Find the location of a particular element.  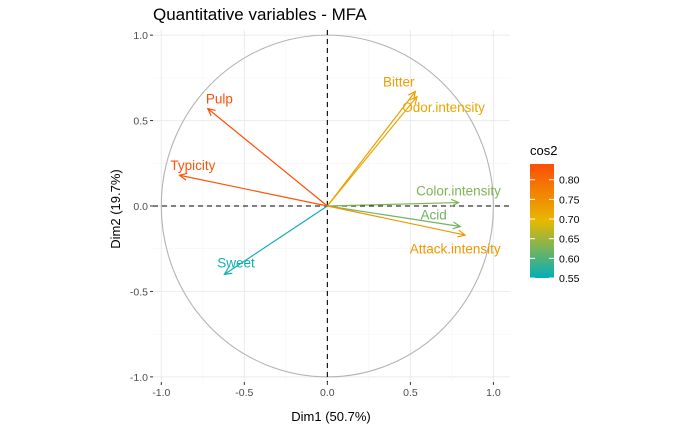

variable-arrow-acid is located at coordinates (394, 217).